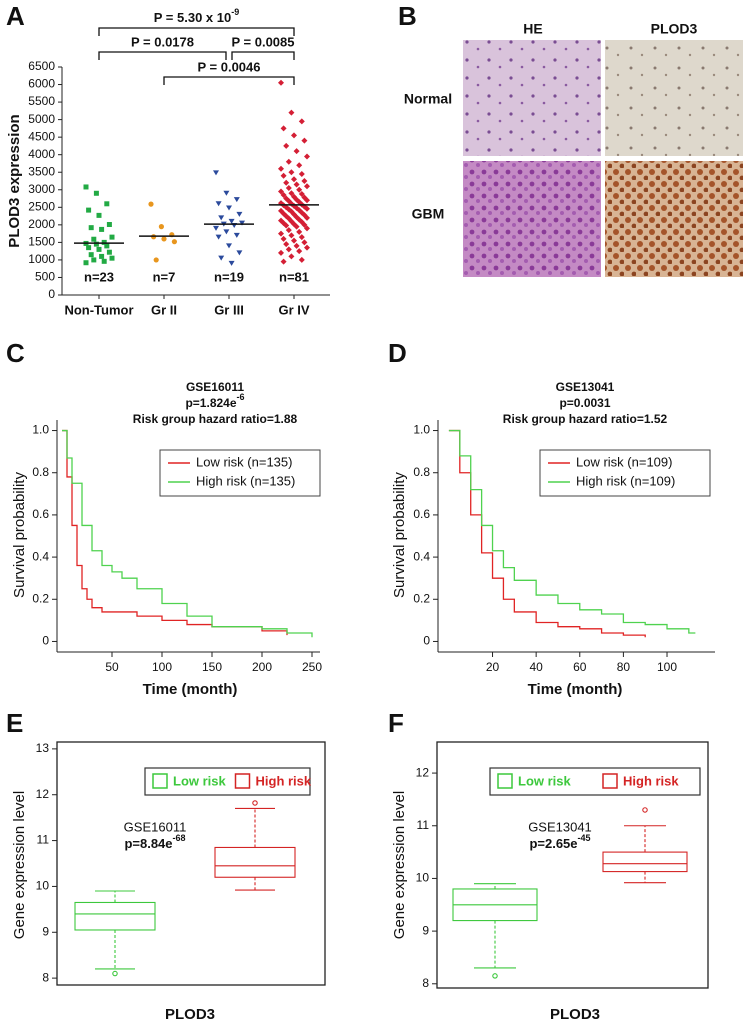  Describe the element at coordinates (294, 276) in the screenshot. I see `n-label: n=81` at that location.